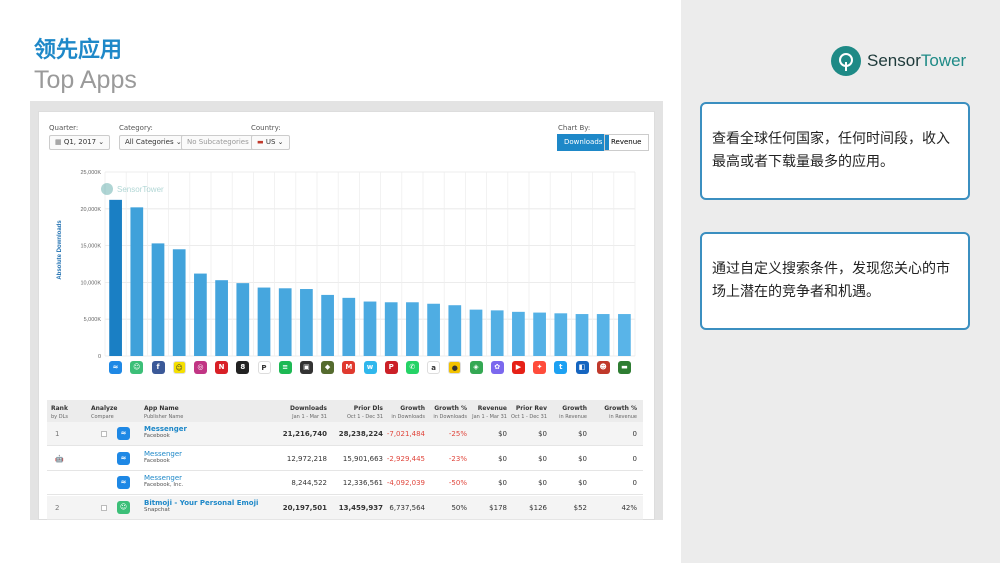 The image size is (1000, 563). I want to click on column-header: App Name Publisher Name, so click(204, 413).